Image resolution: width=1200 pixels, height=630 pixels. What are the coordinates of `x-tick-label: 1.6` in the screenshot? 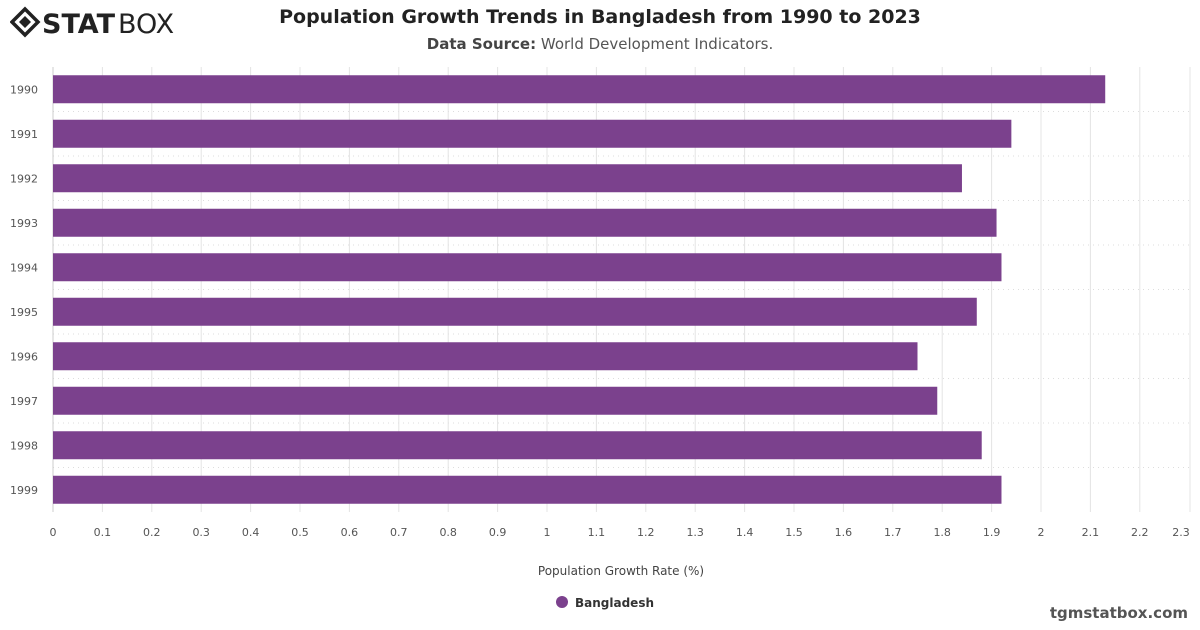 It's located at (844, 532).